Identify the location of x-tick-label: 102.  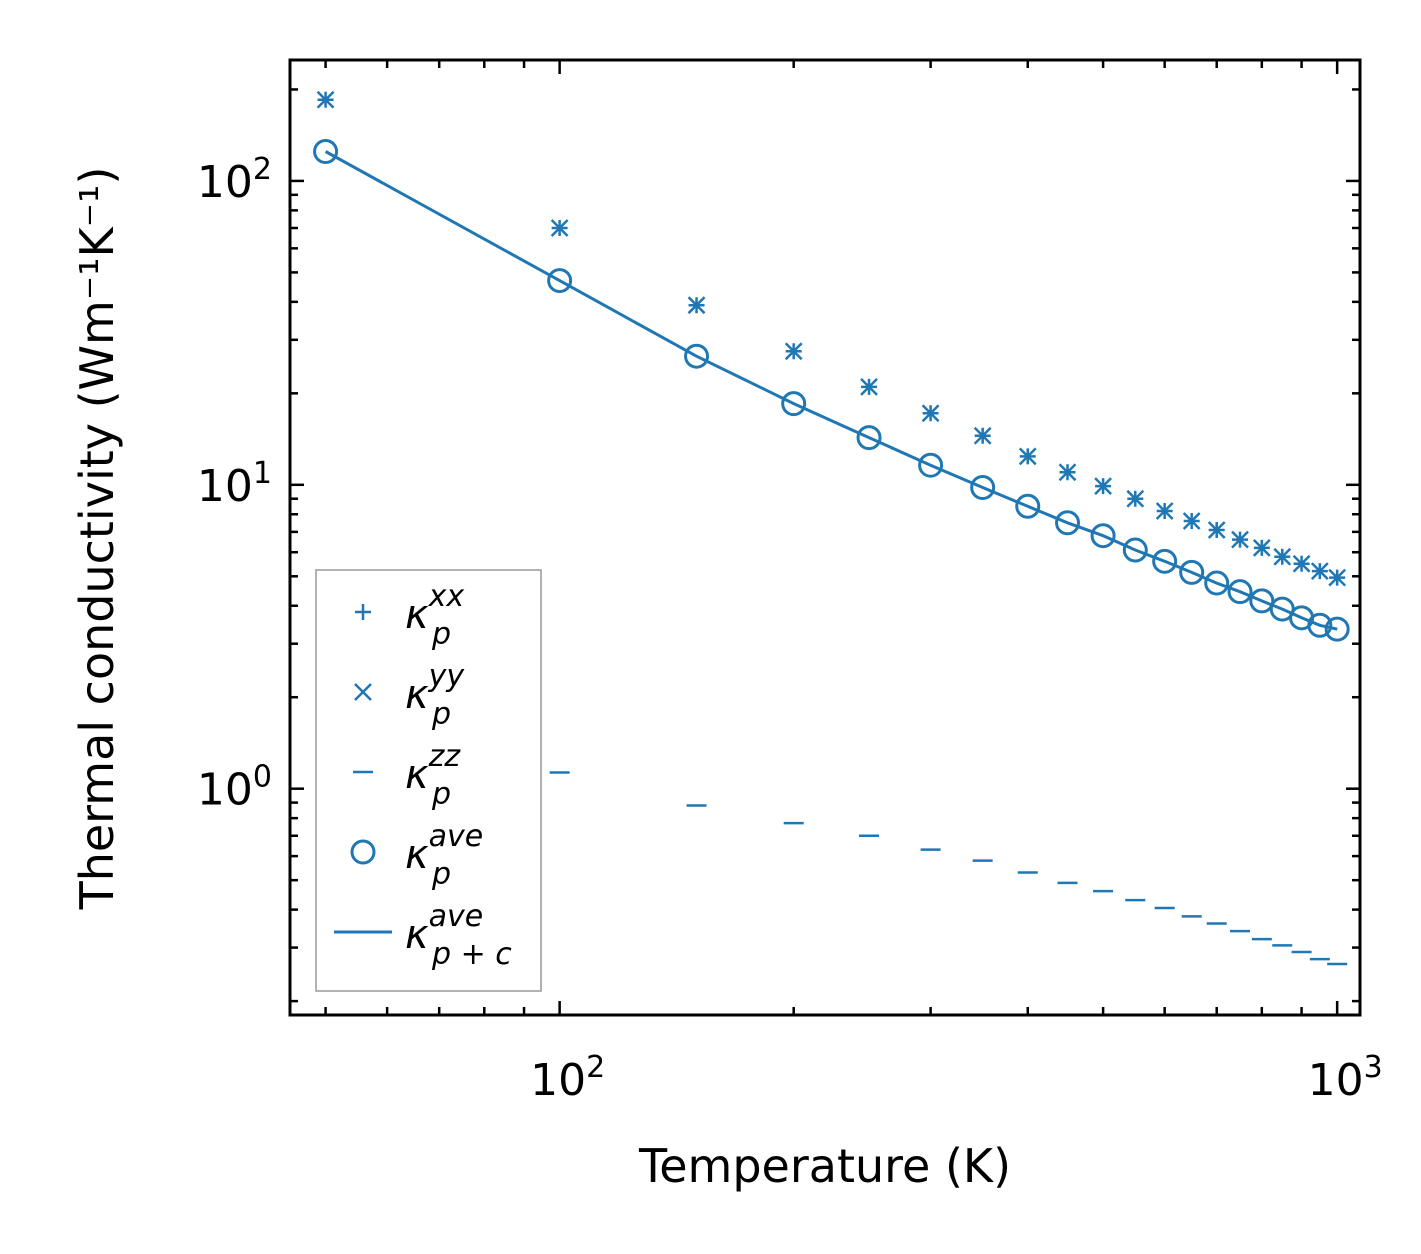
(567, 1078).